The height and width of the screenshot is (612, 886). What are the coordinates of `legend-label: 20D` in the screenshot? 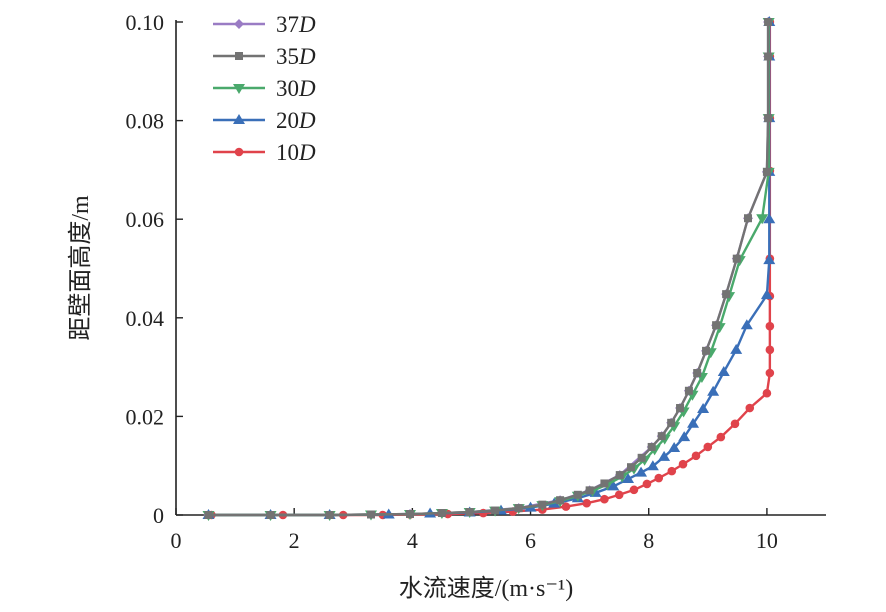 It's located at (296, 120).